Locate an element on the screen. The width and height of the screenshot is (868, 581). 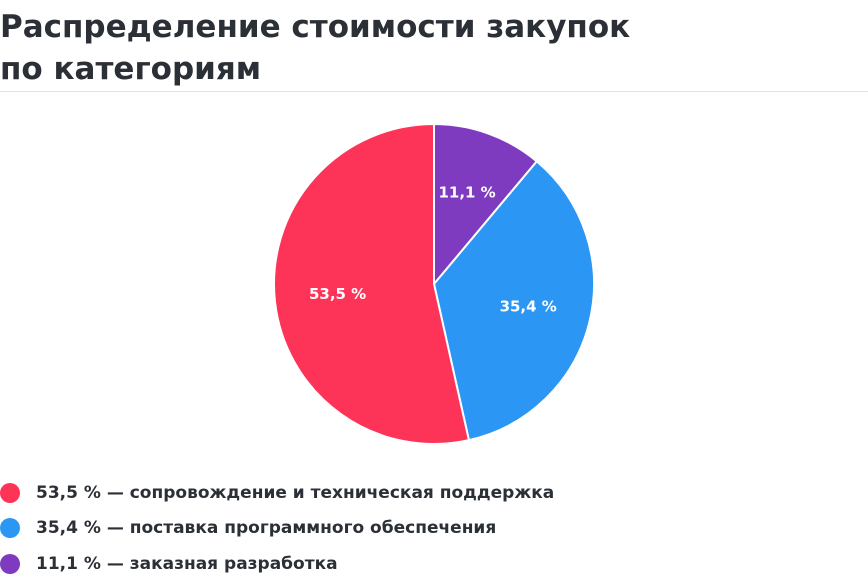
legend-item: 11,1 % — заказная разработка is located at coordinates (169, 564).